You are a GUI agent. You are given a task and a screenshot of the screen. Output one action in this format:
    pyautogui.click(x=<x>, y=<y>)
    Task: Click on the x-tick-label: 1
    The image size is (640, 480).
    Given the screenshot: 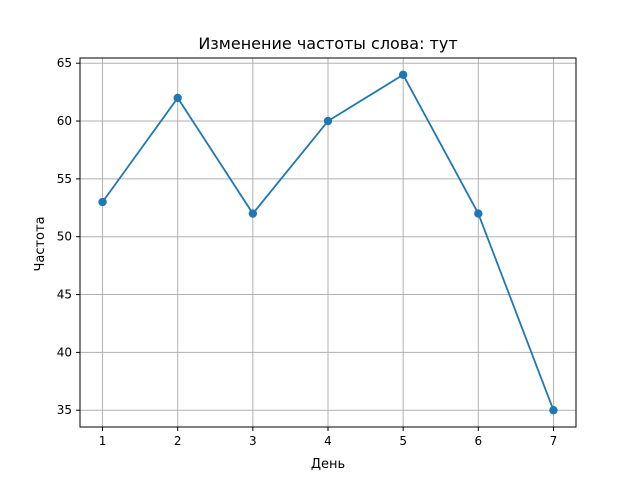 What is the action you would take?
    pyautogui.click(x=103, y=441)
    